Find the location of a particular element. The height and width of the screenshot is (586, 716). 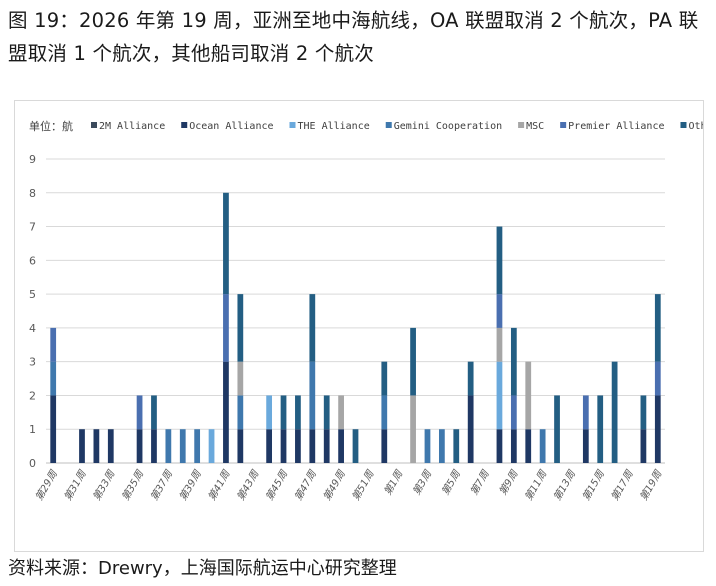

x-tick-label: 第35周 is located at coordinates (132, 485).